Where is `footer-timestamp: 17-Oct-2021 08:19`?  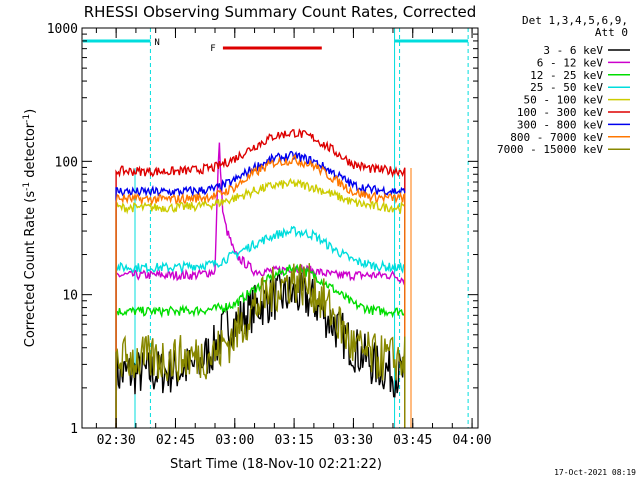
footer-timestamp: 17-Oct-2021 08:19 is located at coordinates (595, 472).